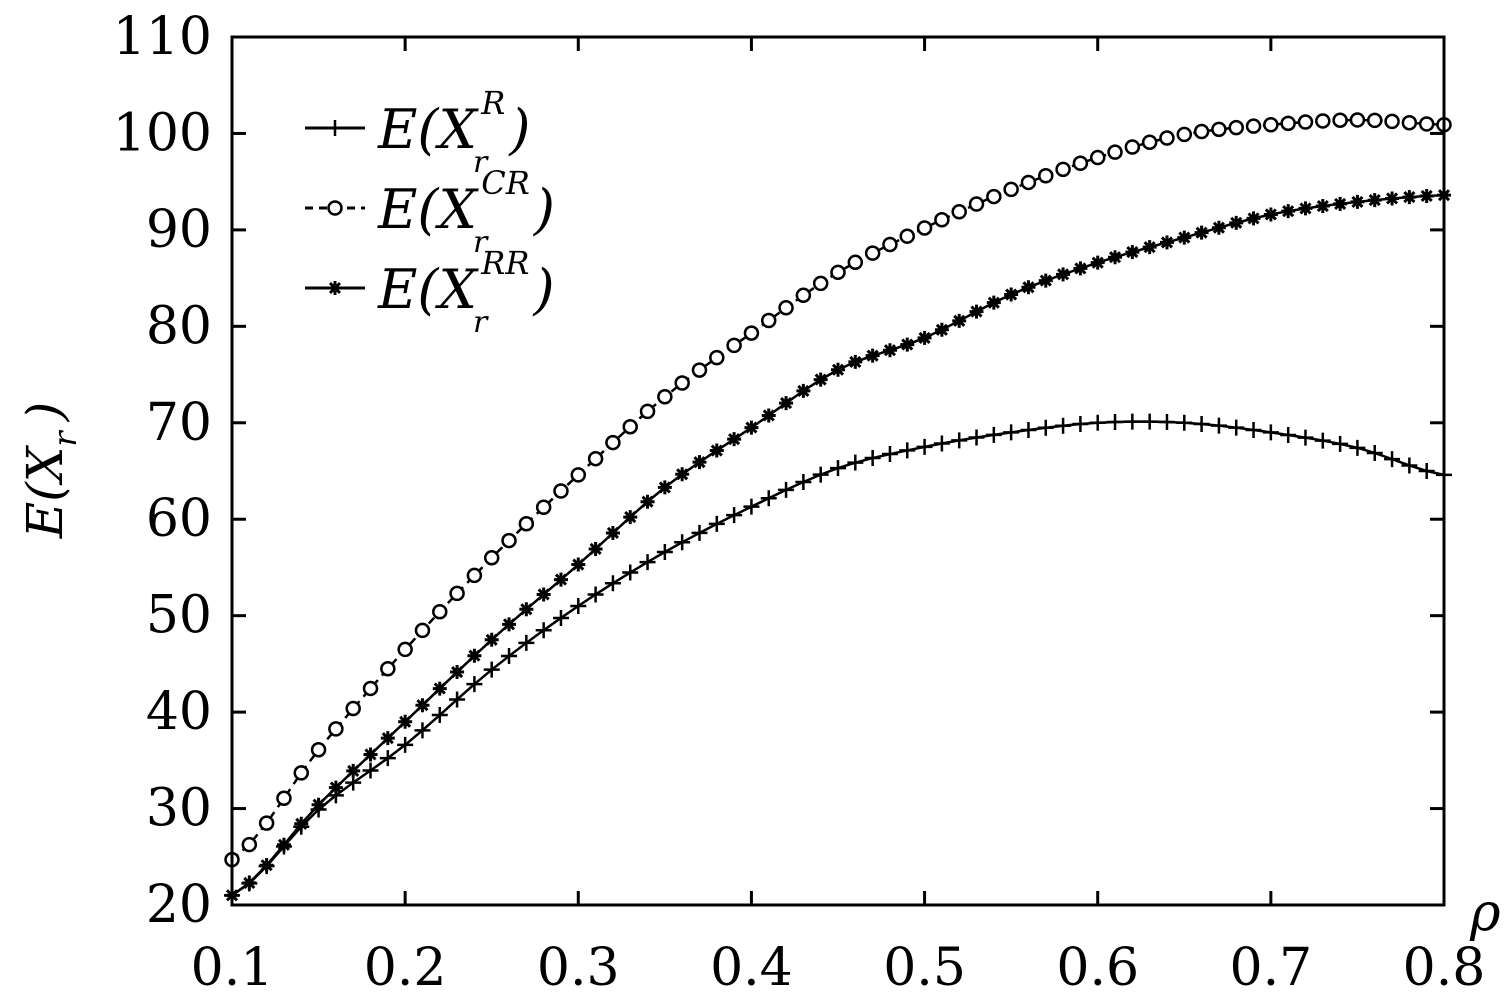  Describe the element at coordinates (1485, 913) in the screenshot. I see `x-axis-label: ρ` at that location.